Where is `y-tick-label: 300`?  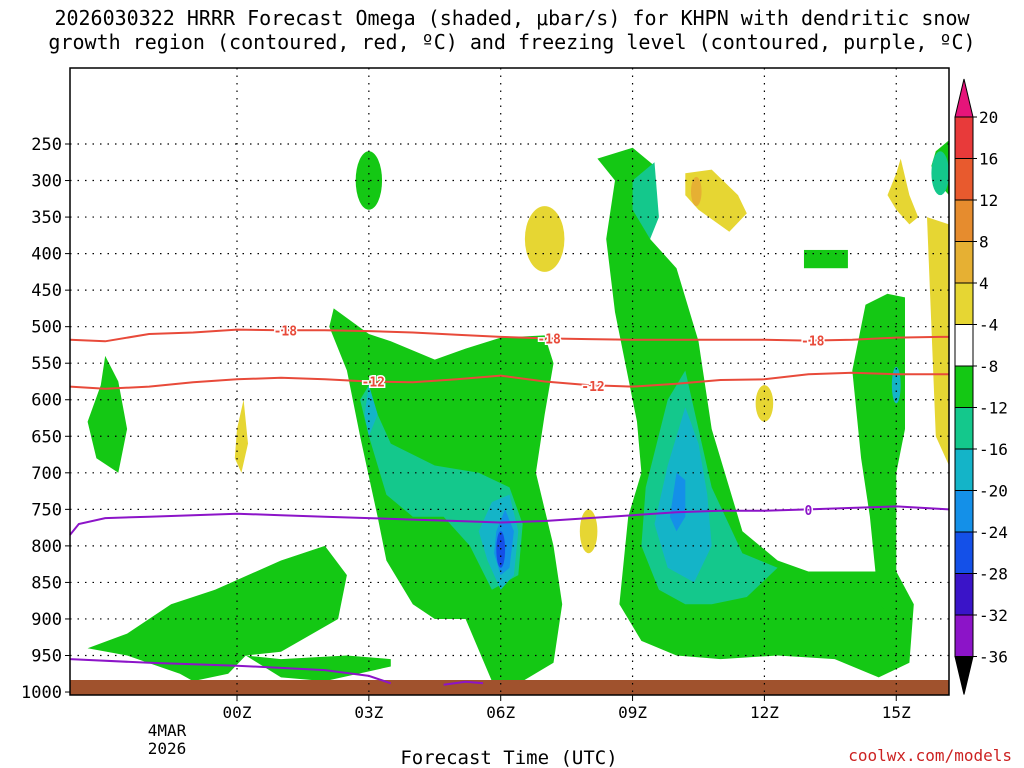 y-tick-label: 300 is located at coordinates (46, 182).